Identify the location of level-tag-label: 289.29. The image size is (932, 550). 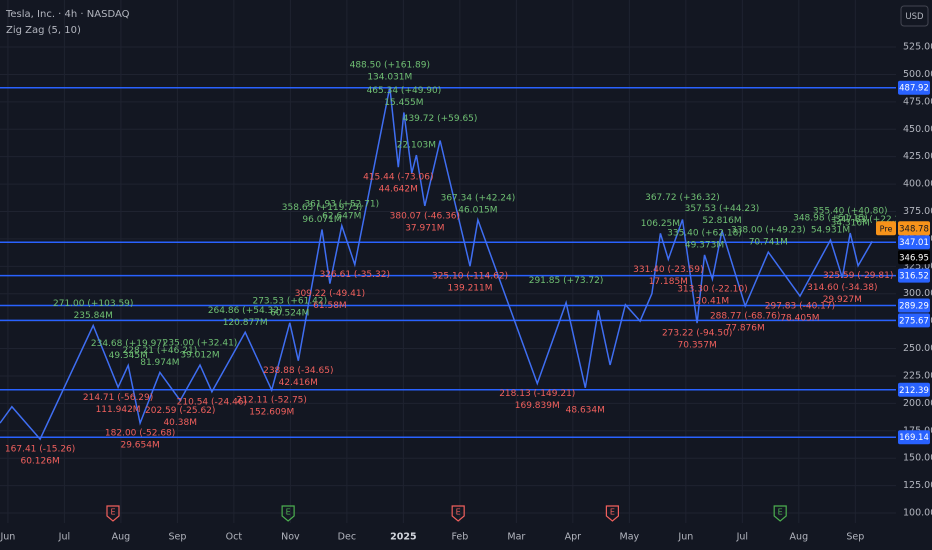
(914, 306).